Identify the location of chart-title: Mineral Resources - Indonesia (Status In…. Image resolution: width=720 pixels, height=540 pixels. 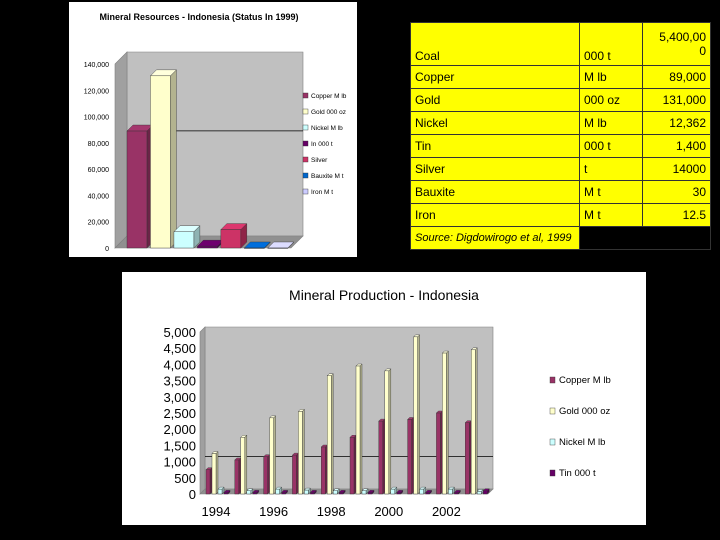
(198, 17).